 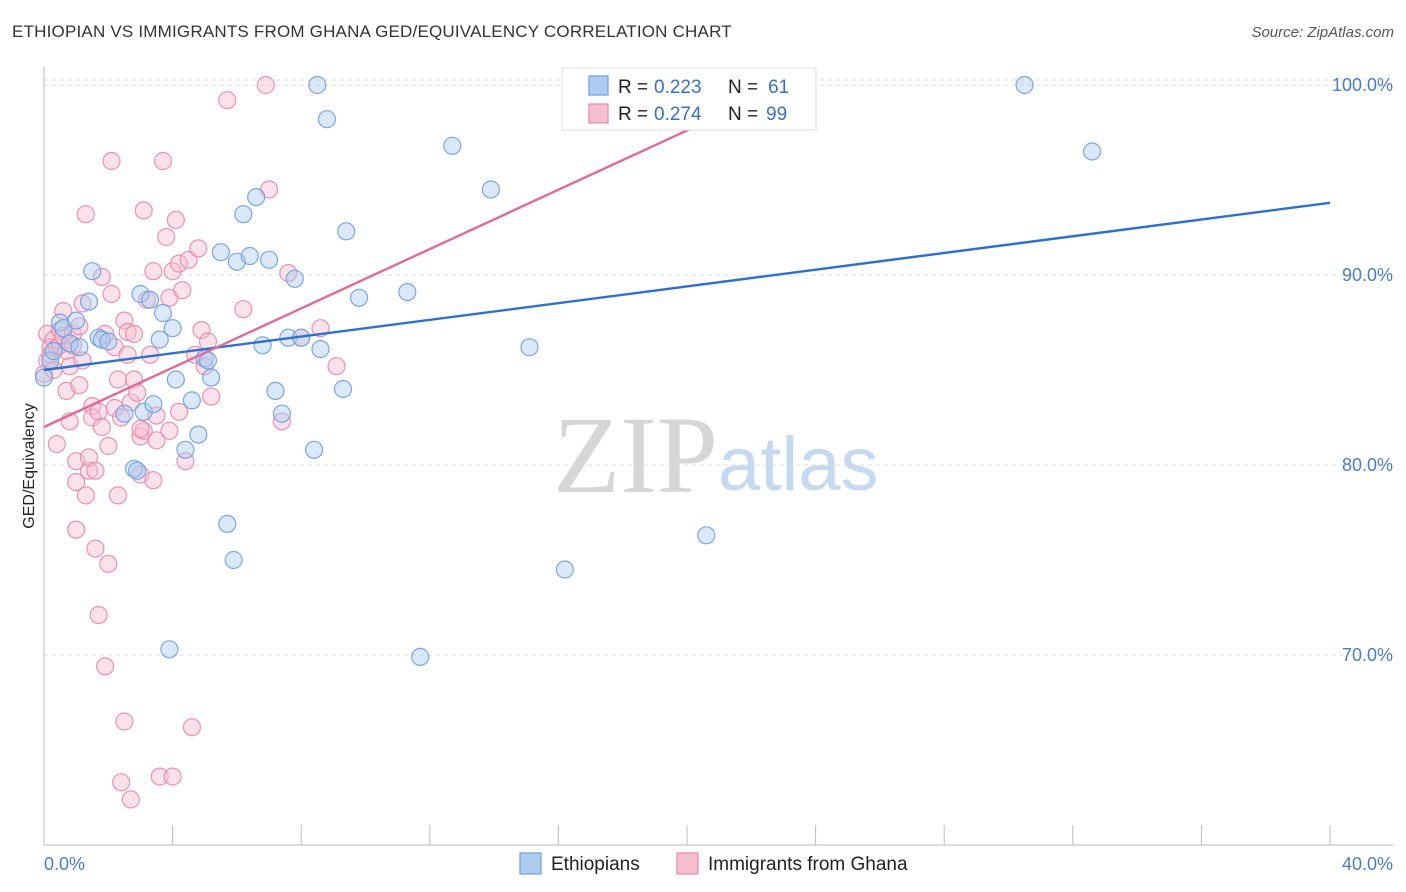 I want to click on chart-source: Source: ZipAtlas.com, so click(x=1322, y=32).